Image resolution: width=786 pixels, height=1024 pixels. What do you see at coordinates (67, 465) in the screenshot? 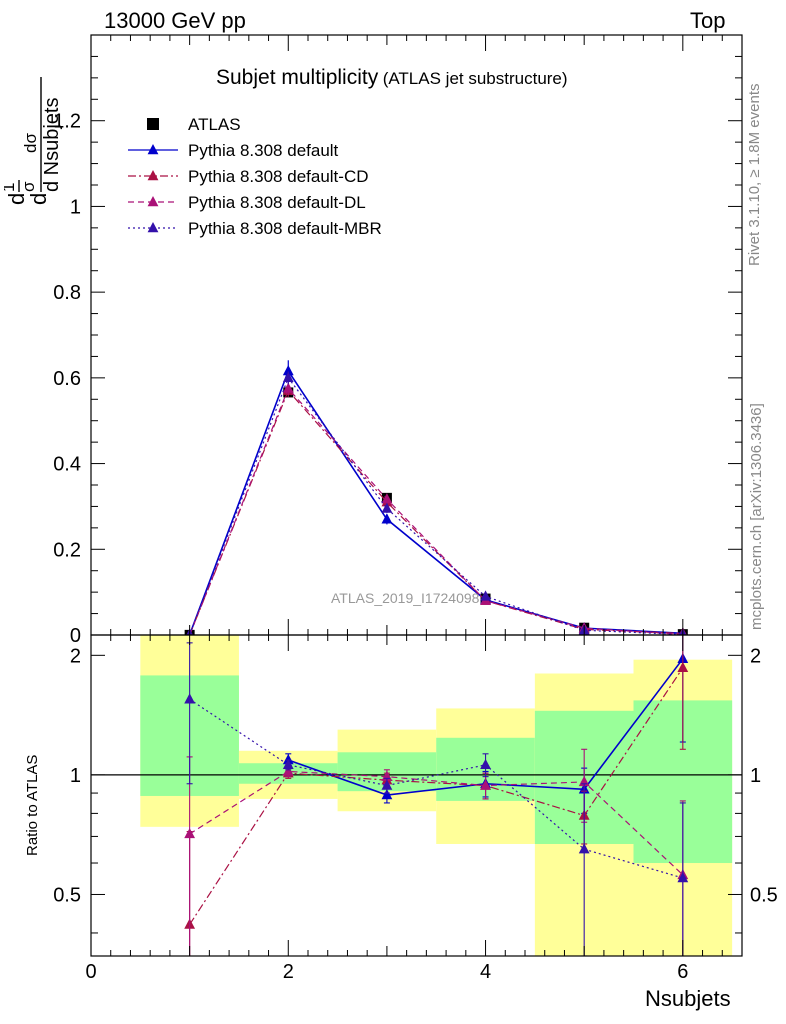
I see `main-ytick-label: 0.4` at bounding box center [67, 465].